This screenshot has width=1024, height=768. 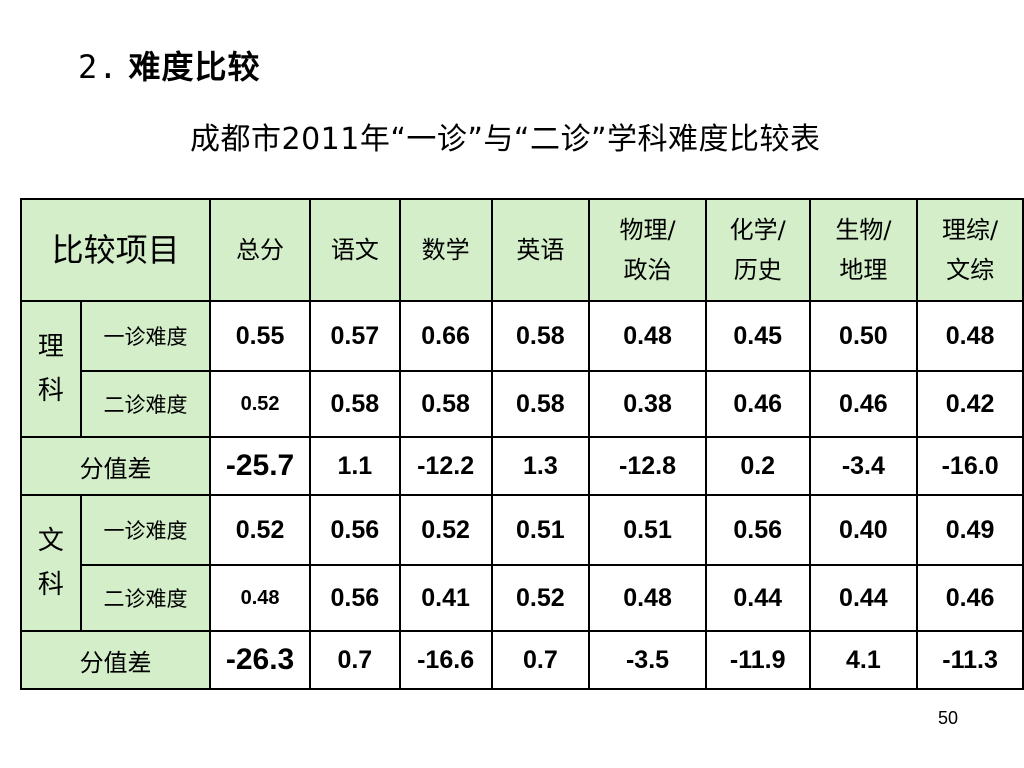 What do you see at coordinates (757, 660) in the screenshot?
I see `diff-cell: -11.9` at bounding box center [757, 660].